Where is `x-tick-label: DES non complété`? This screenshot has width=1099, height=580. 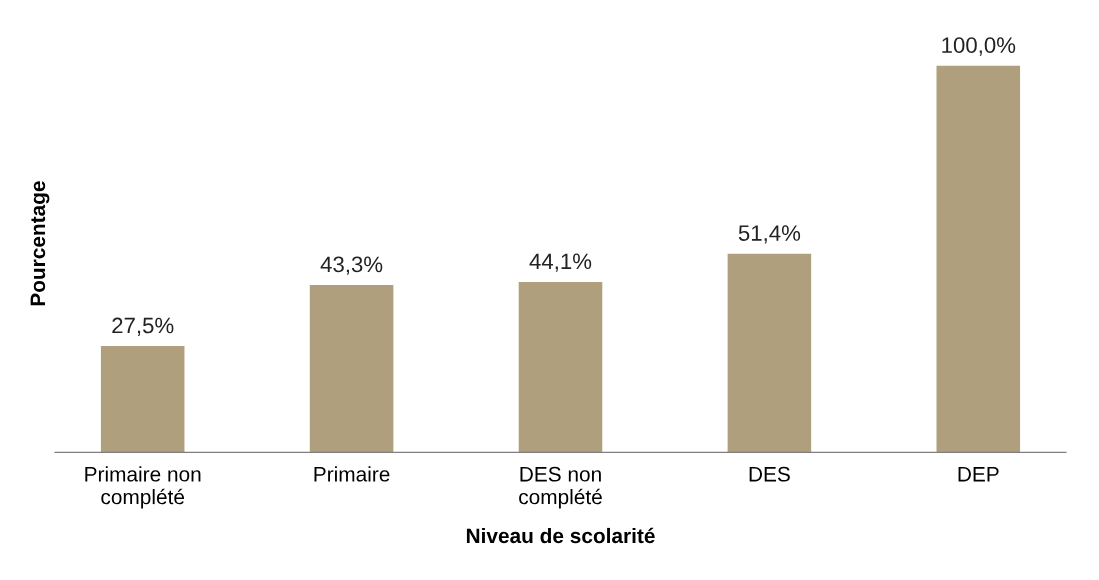
x-tick-label: DES non complété is located at coordinates (560, 487).